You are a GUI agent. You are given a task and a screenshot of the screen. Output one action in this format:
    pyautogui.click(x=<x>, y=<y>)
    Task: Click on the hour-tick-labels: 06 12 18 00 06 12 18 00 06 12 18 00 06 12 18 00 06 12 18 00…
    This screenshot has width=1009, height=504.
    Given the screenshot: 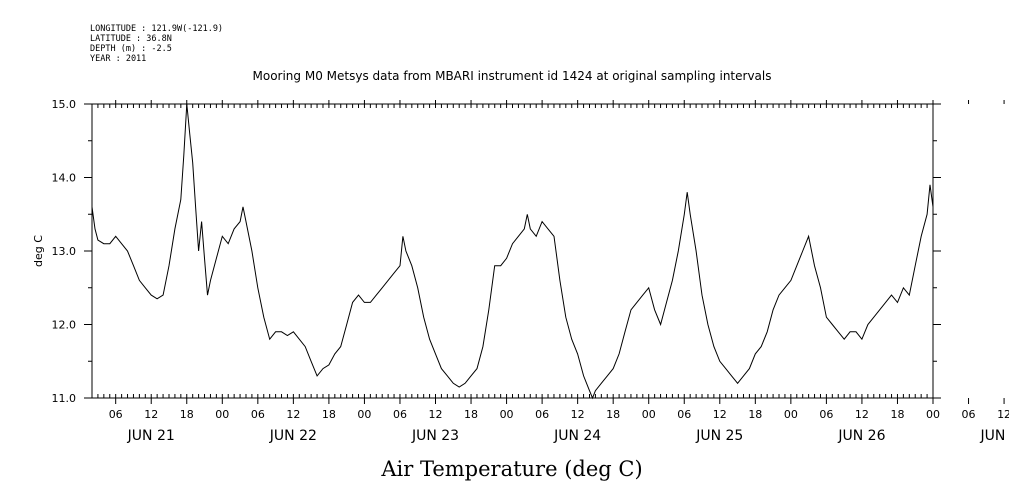 What is the action you would take?
    pyautogui.click(x=559, y=414)
    